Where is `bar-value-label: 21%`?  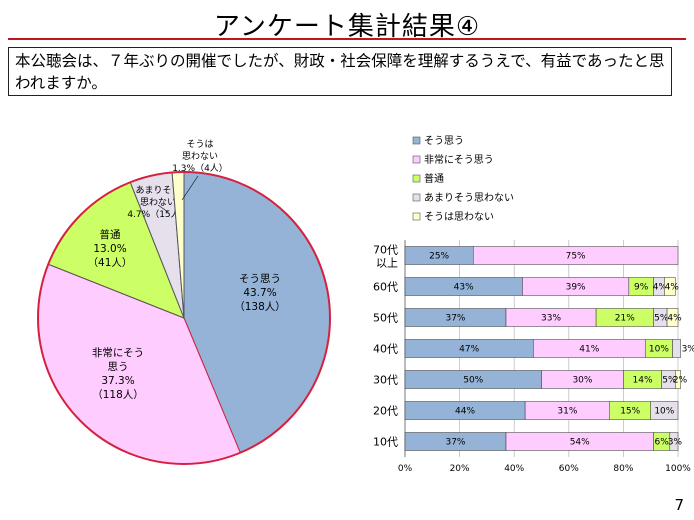
bar-value-label: 21% is located at coordinates (625, 319).